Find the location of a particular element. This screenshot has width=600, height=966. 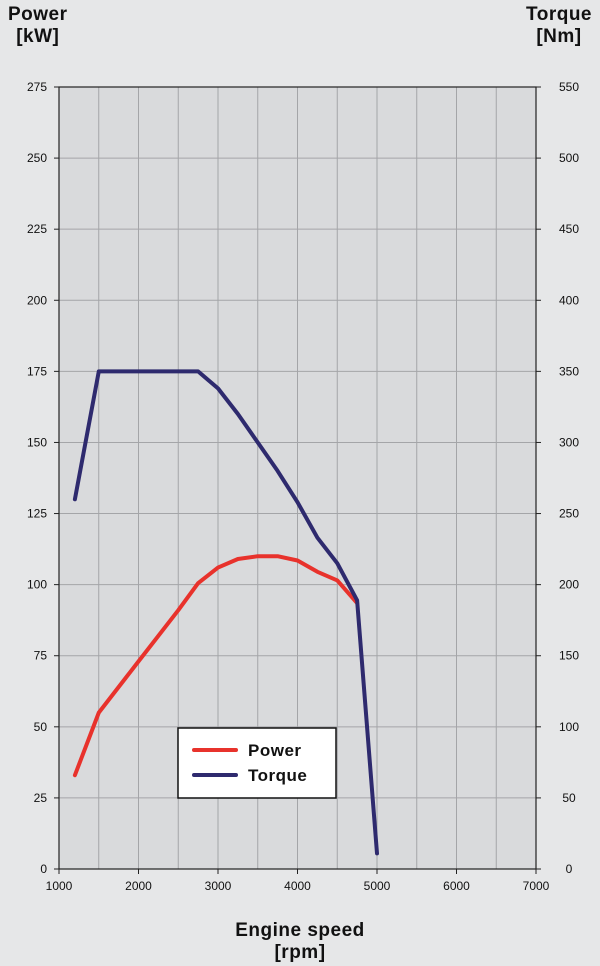

right-tick-label: 0 is located at coordinates (569, 869).